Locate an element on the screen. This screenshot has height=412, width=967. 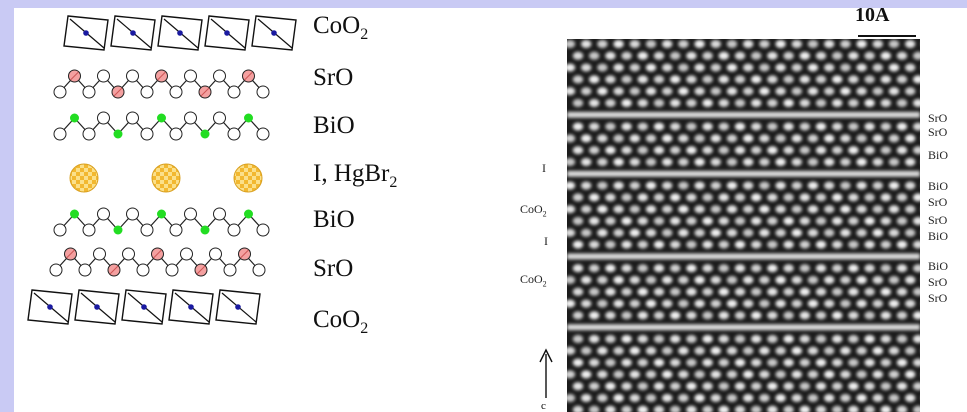
bio-top-metal-atom is located at coordinates (161, 118).